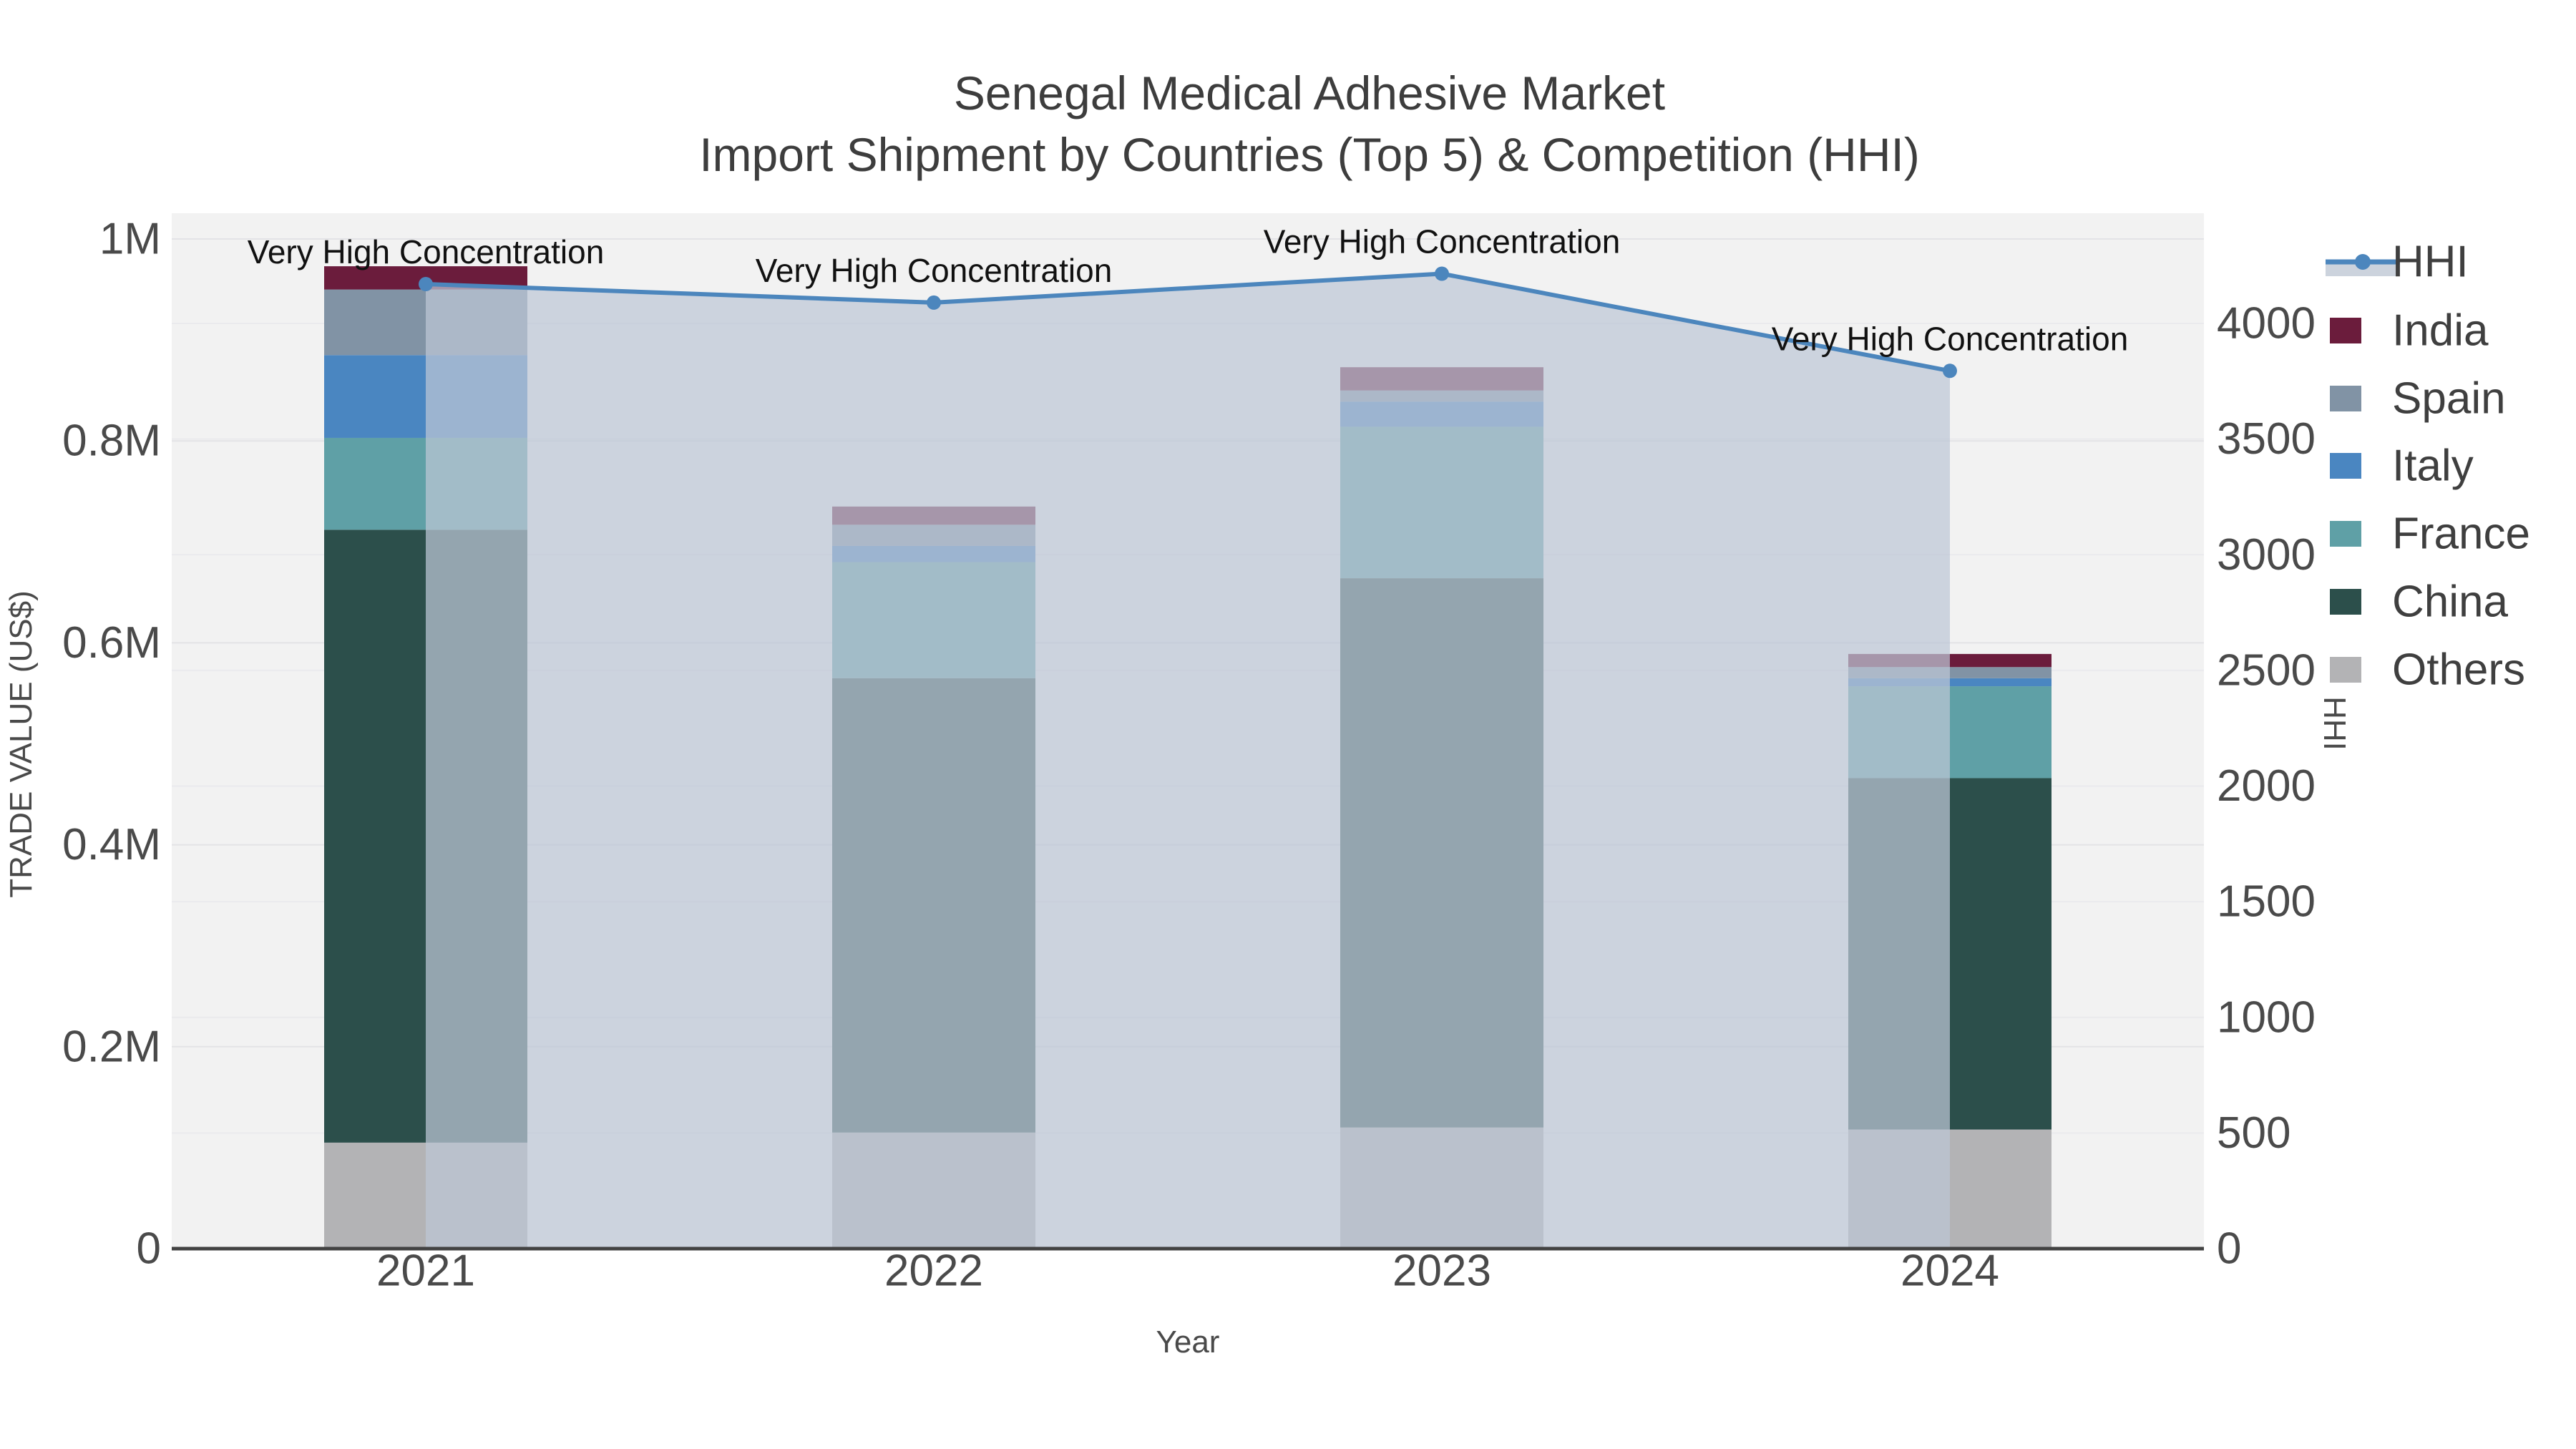 The image size is (2576, 1449). I want to click on y-right-tick-0: 0, so click(2229, 1249).